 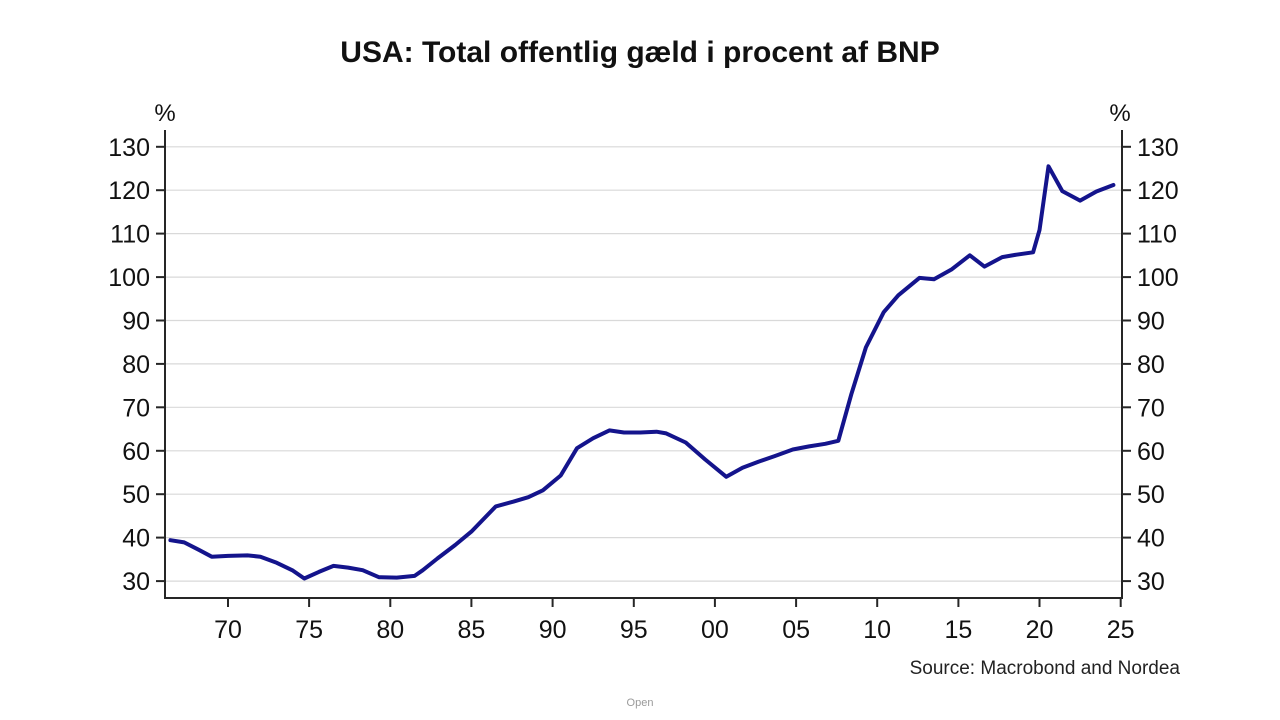 What do you see at coordinates (164, 113) in the screenshot?
I see `y-unit-label-left: %` at bounding box center [164, 113].